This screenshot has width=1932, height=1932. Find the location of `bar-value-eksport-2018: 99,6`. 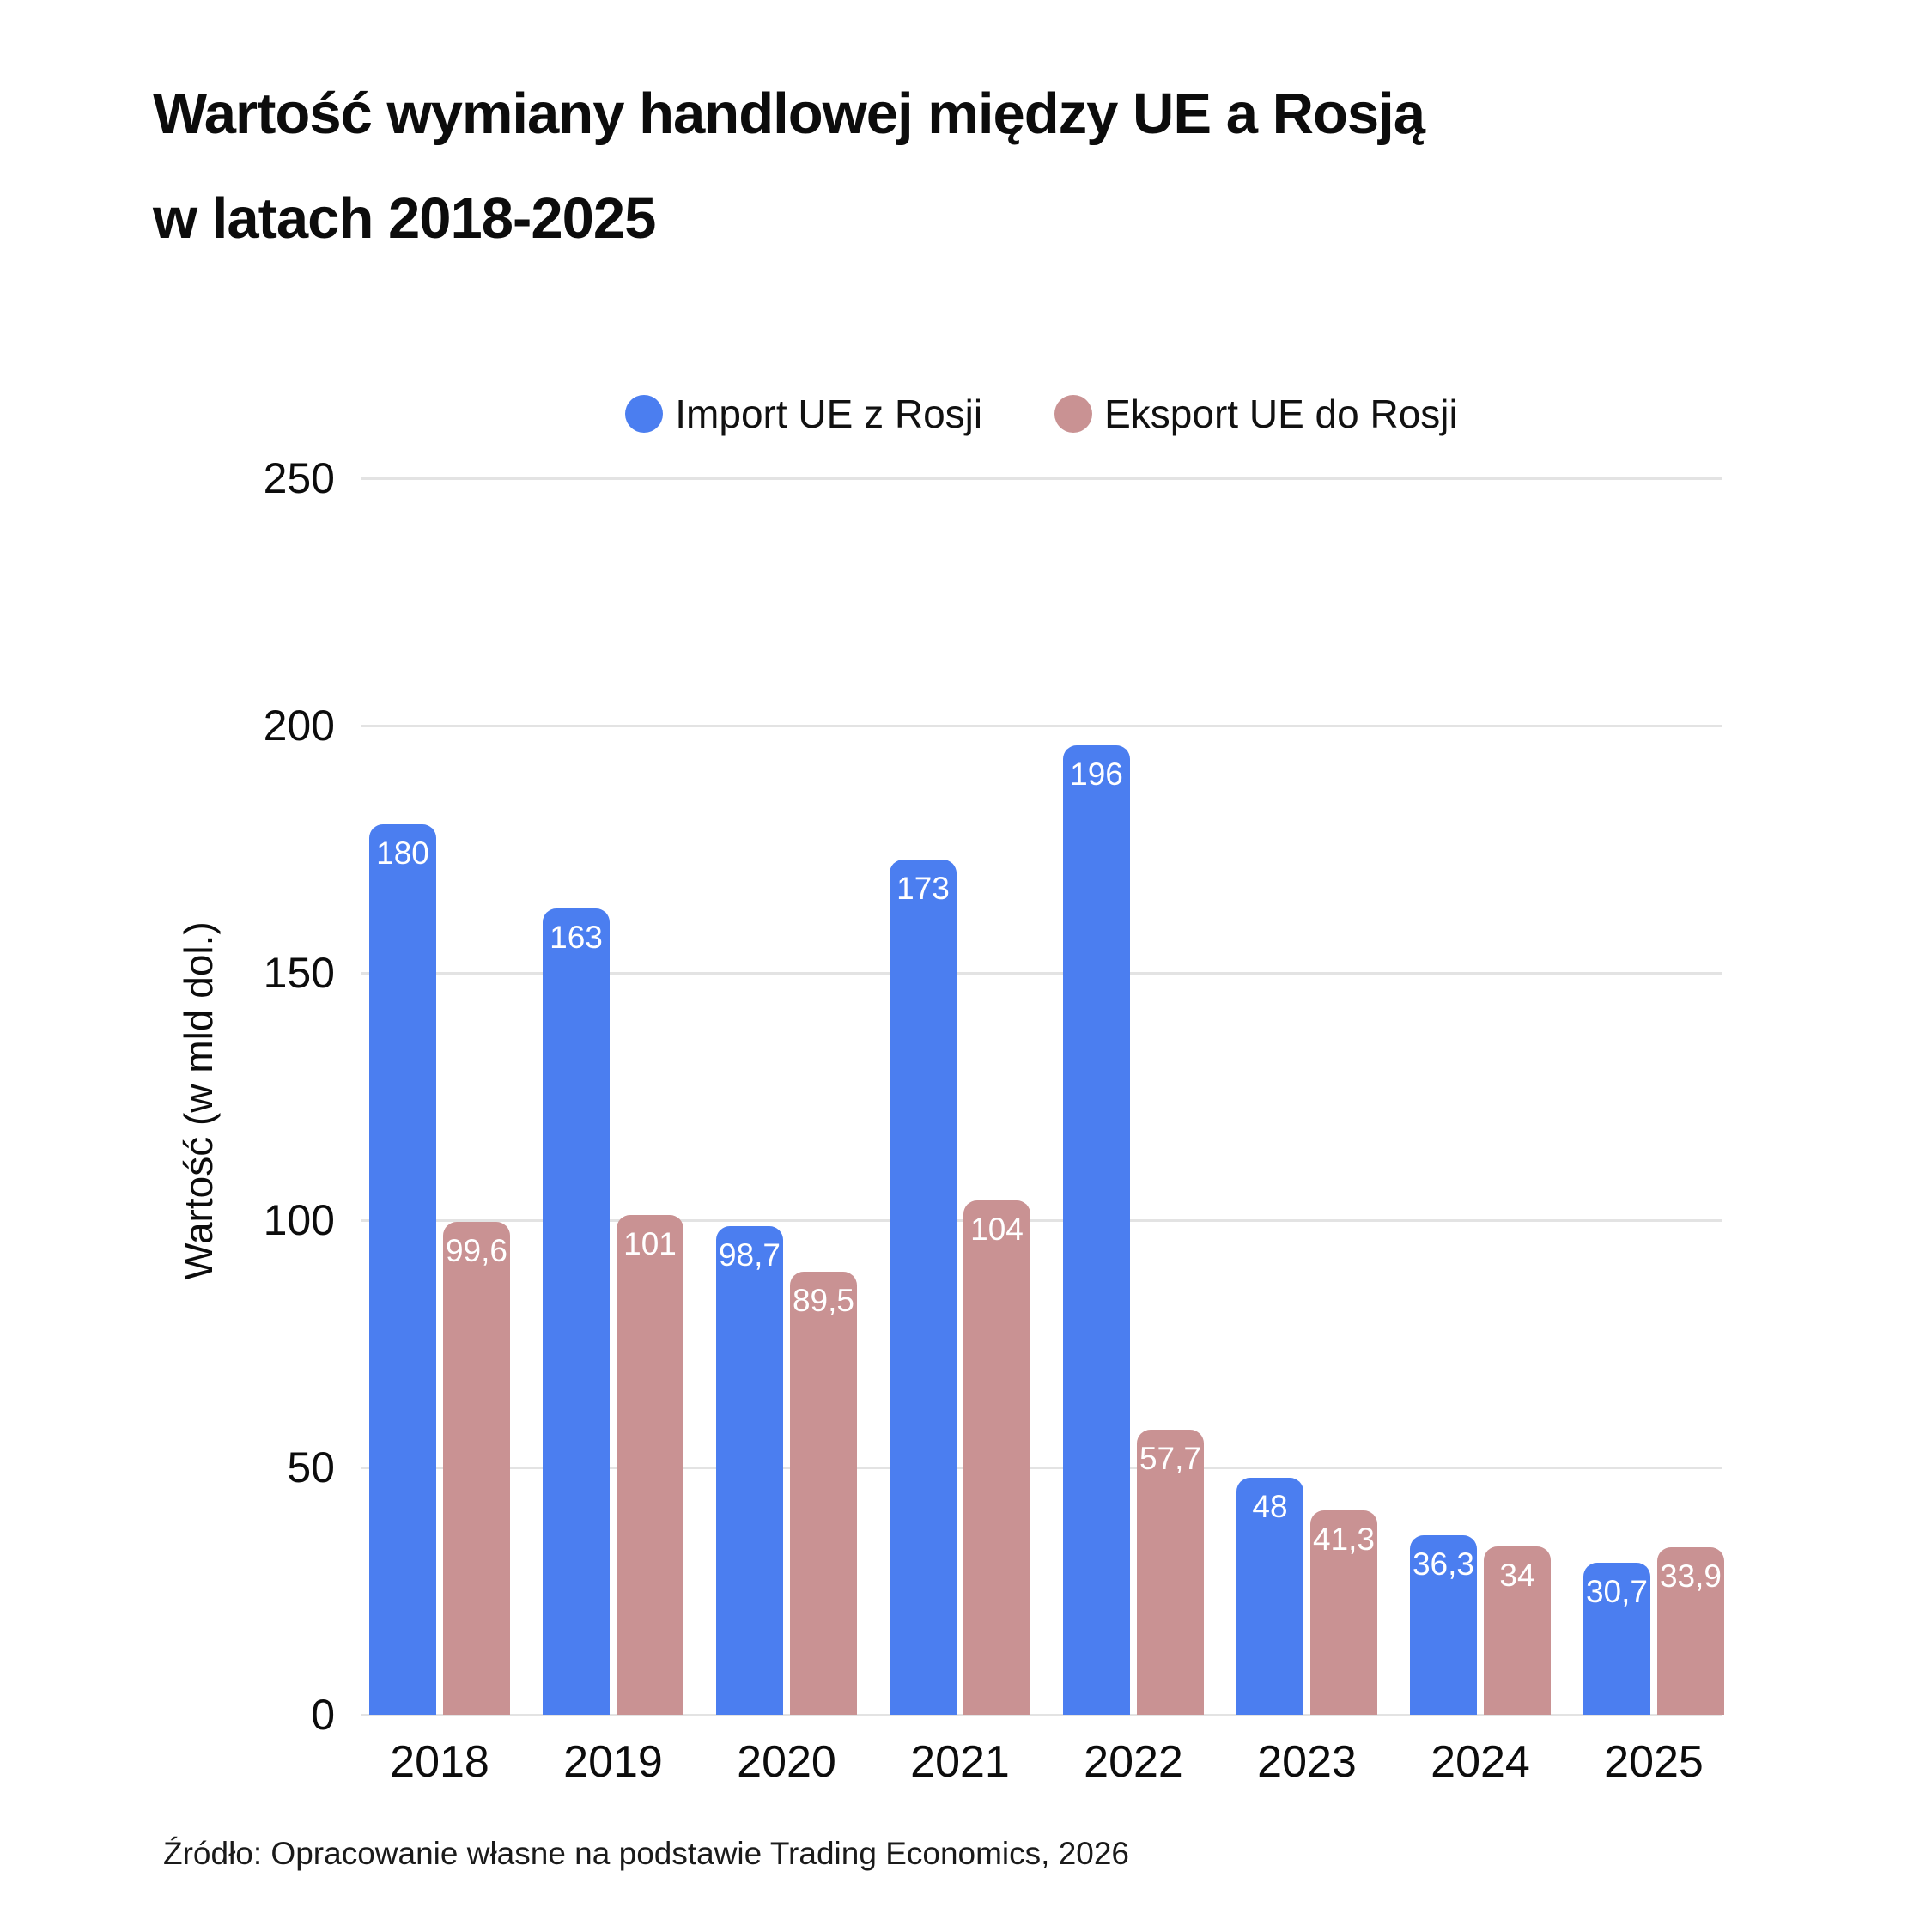

bar-value-eksport-2018: 99,6 is located at coordinates (476, 1250).